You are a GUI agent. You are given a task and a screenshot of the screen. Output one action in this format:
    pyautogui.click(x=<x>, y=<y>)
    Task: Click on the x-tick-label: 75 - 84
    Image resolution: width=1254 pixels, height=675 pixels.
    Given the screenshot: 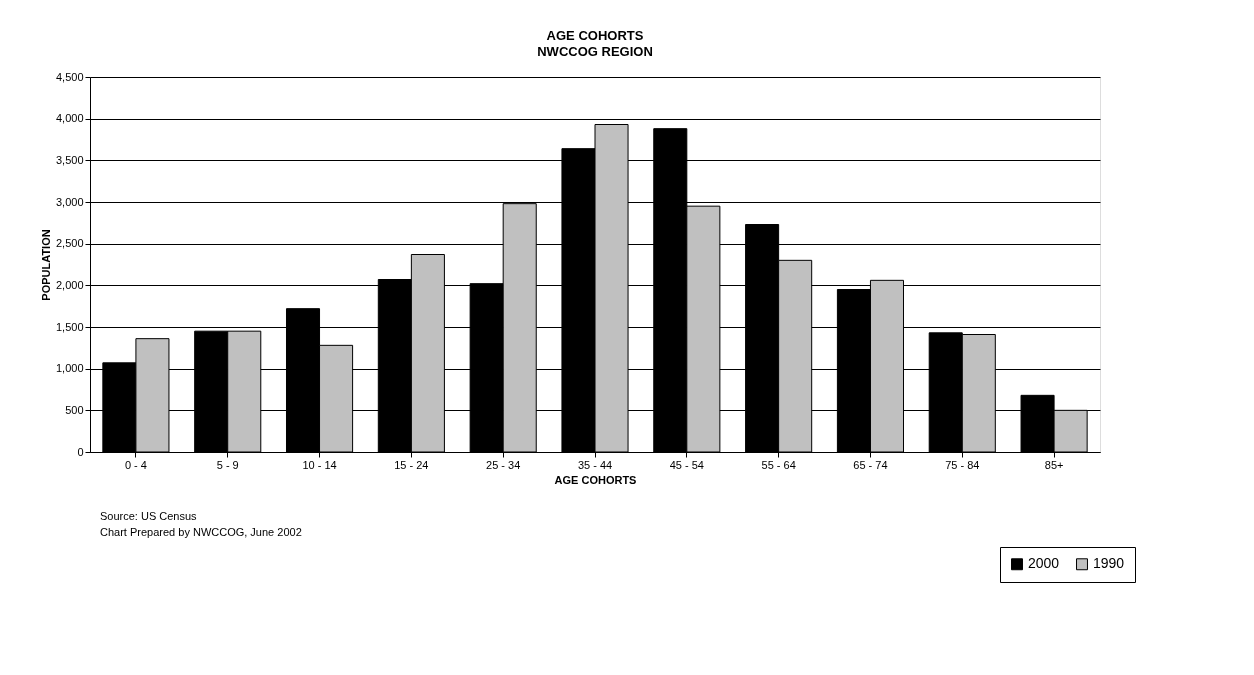 What is the action you would take?
    pyautogui.click(x=962, y=464)
    